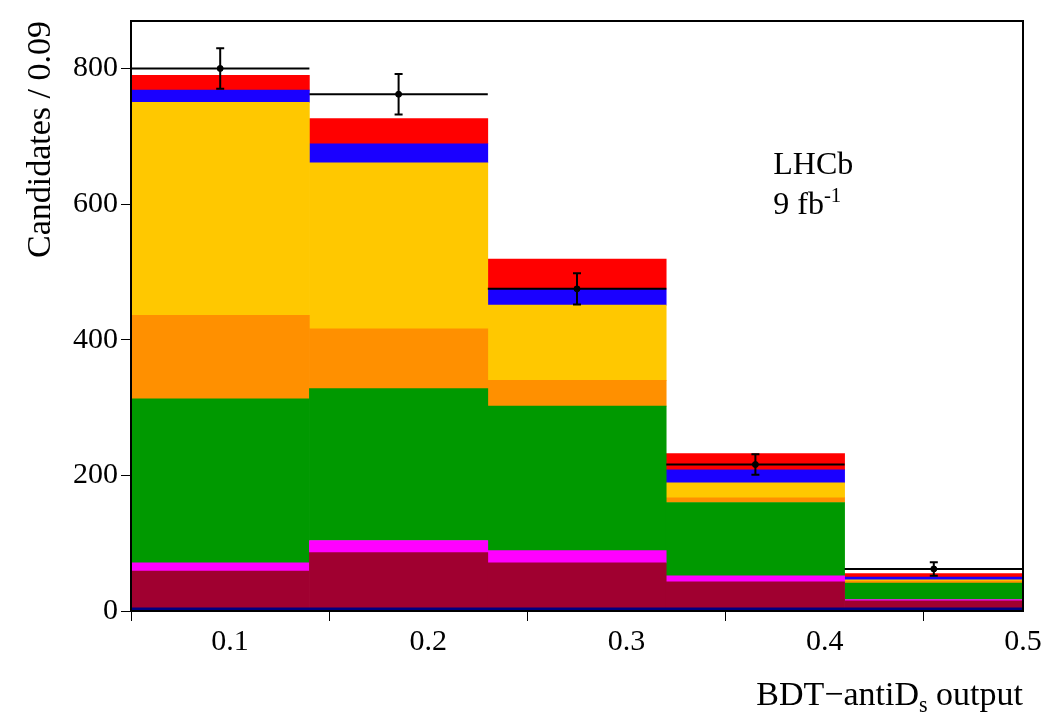  Describe the element at coordinates (95, 473) in the screenshot. I see `y-tick-label: 200` at that location.